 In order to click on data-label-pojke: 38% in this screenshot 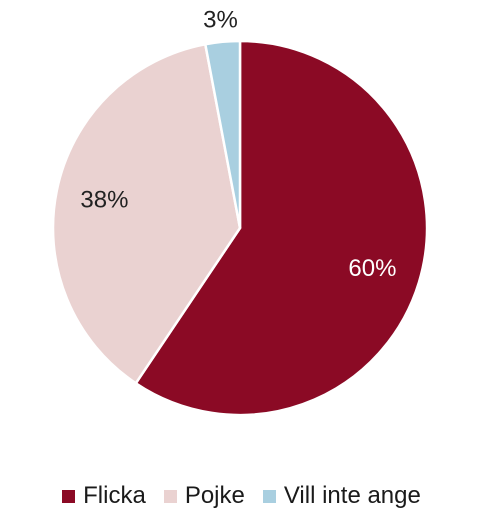, I will do `click(104, 200)`.